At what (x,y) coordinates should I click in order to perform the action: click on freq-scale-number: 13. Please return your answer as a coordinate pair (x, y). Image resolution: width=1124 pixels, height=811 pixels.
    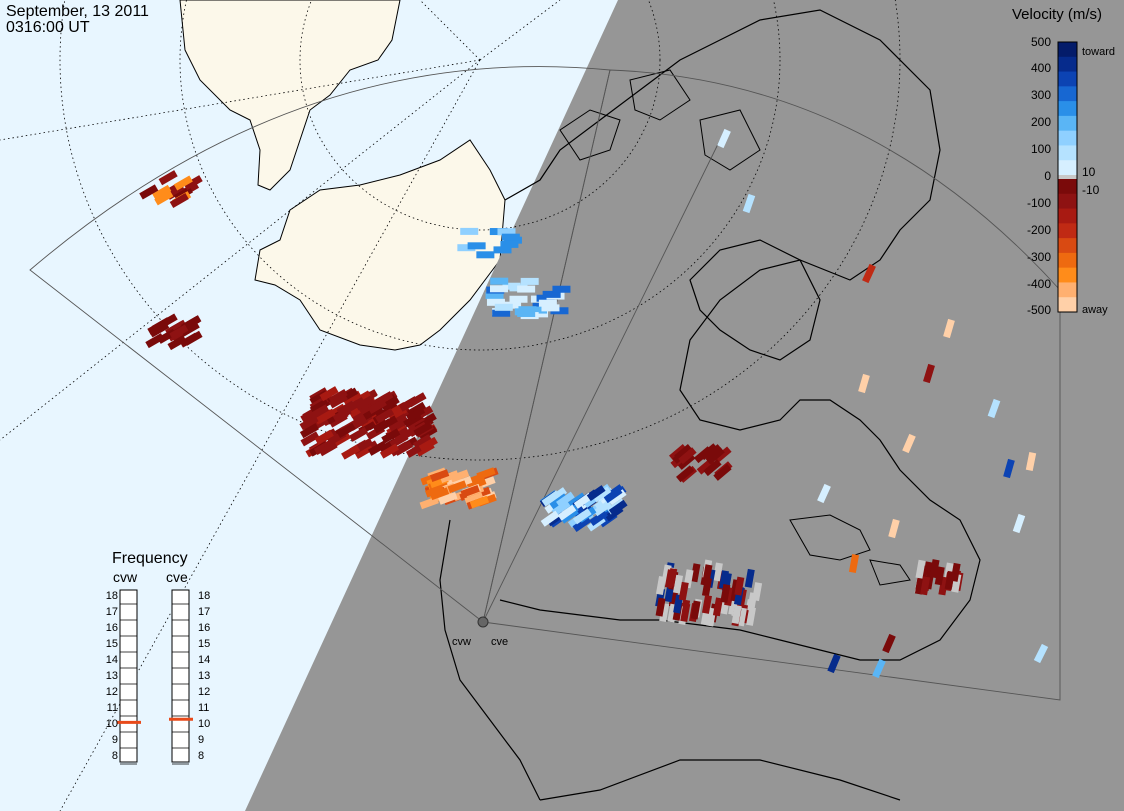
    Looking at the image, I should click on (204, 676).